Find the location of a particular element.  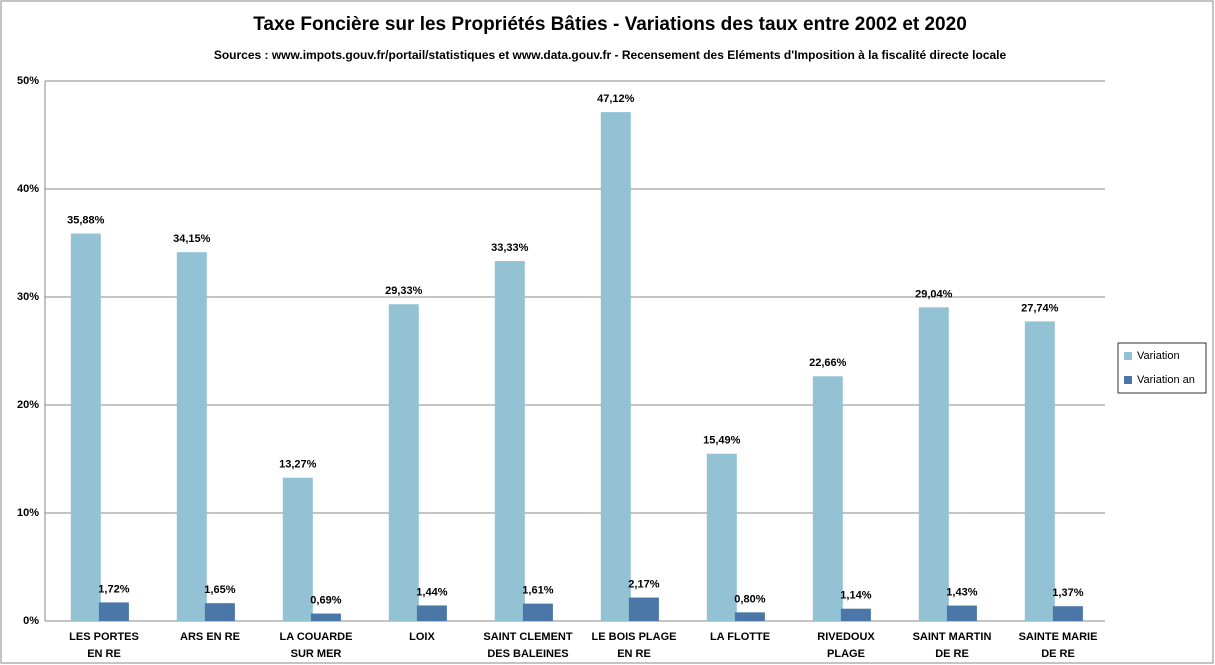

x-tick-label: SAINT CLEMENT DES BALEINES is located at coordinates (528, 645).